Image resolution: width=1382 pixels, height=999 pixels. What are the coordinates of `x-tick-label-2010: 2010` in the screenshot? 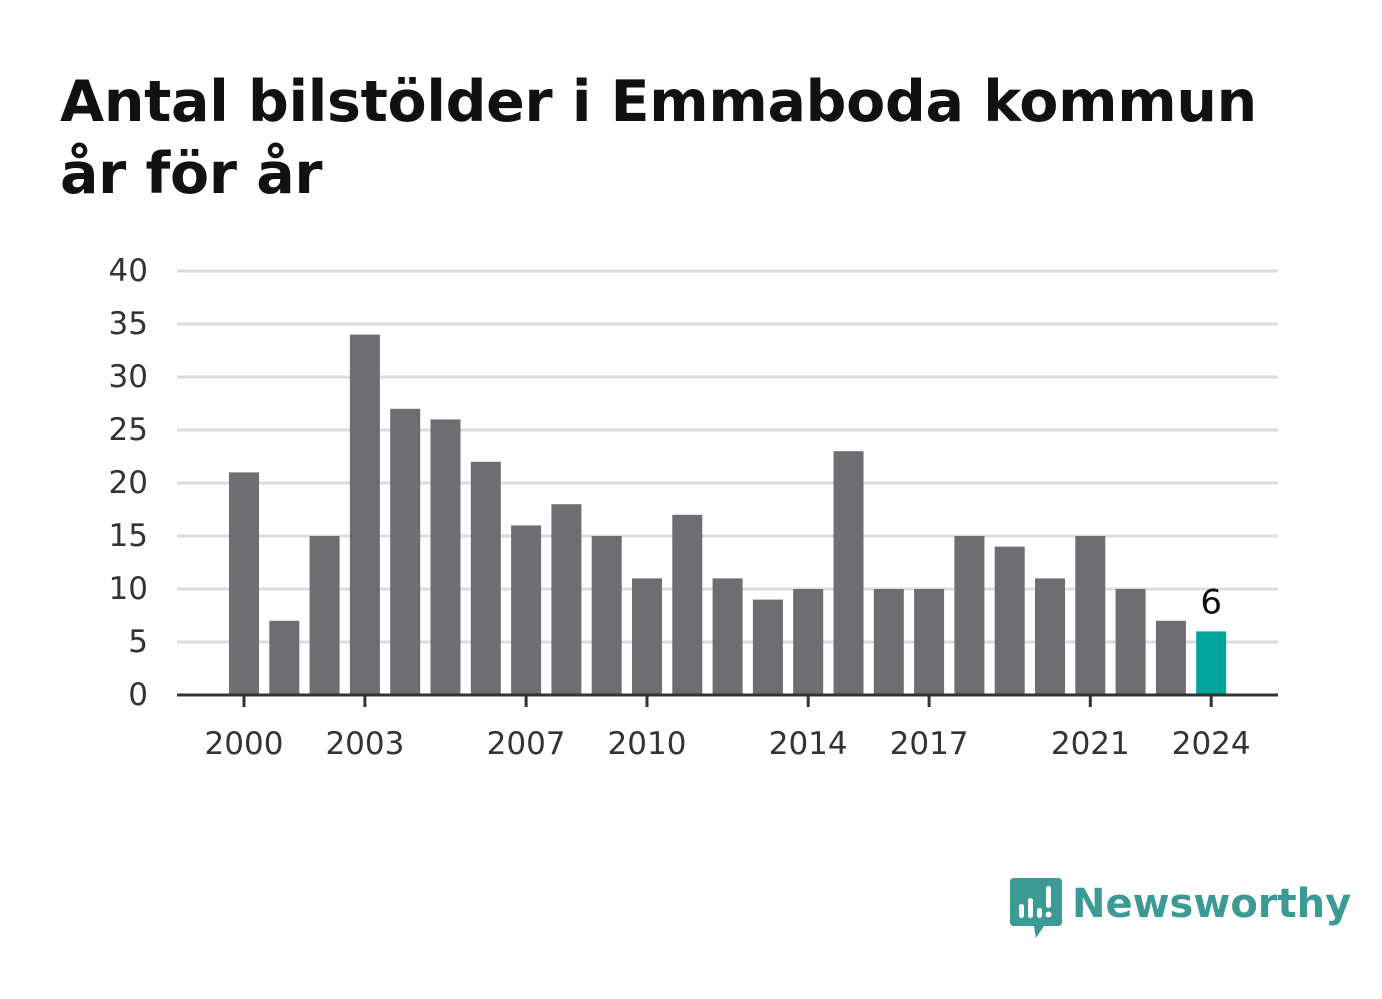 It's located at (647, 744).